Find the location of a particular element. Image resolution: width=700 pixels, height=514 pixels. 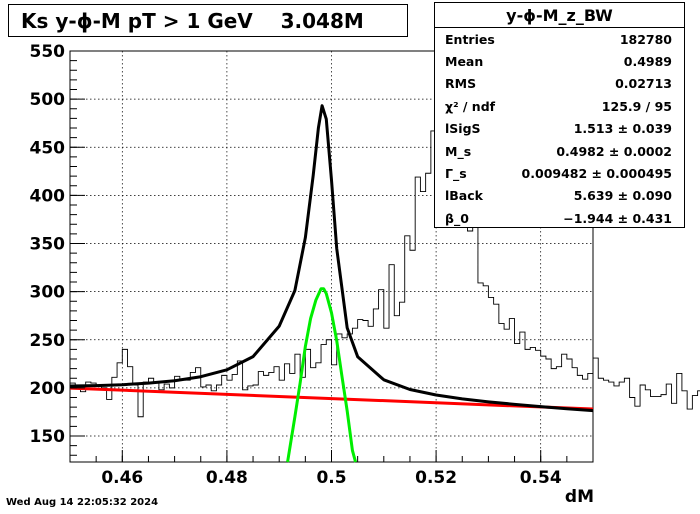

stats-label: RMS is located at coordinates (461, 84).